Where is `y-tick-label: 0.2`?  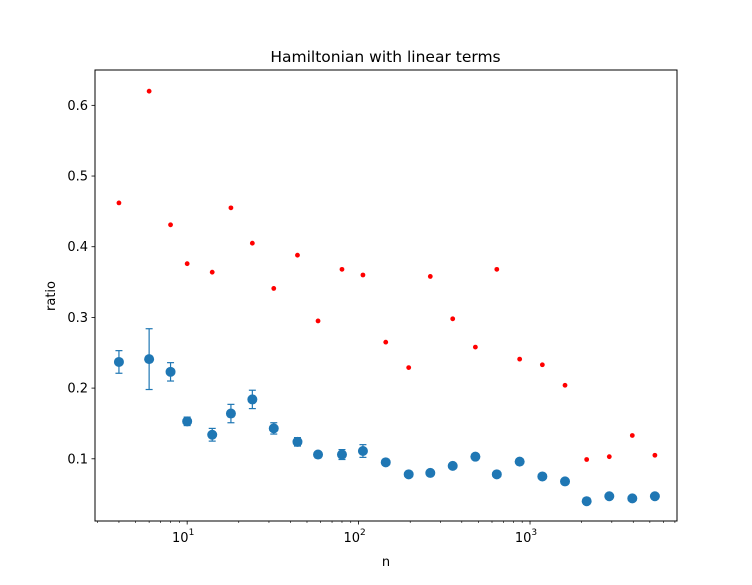 y-tick-label: 0.2 is located at coordinates (77, 389).